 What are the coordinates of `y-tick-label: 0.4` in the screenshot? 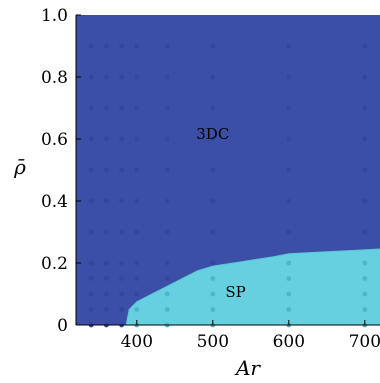 It's located at (54, 202).